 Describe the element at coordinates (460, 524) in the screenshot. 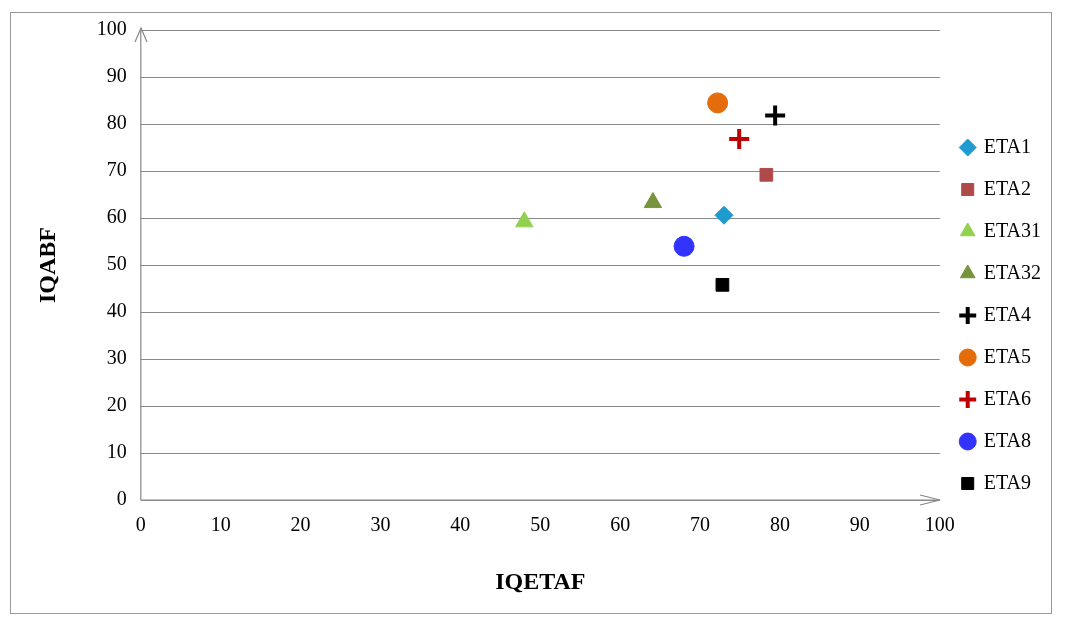

I see `x-tick-label: 40` at that location.